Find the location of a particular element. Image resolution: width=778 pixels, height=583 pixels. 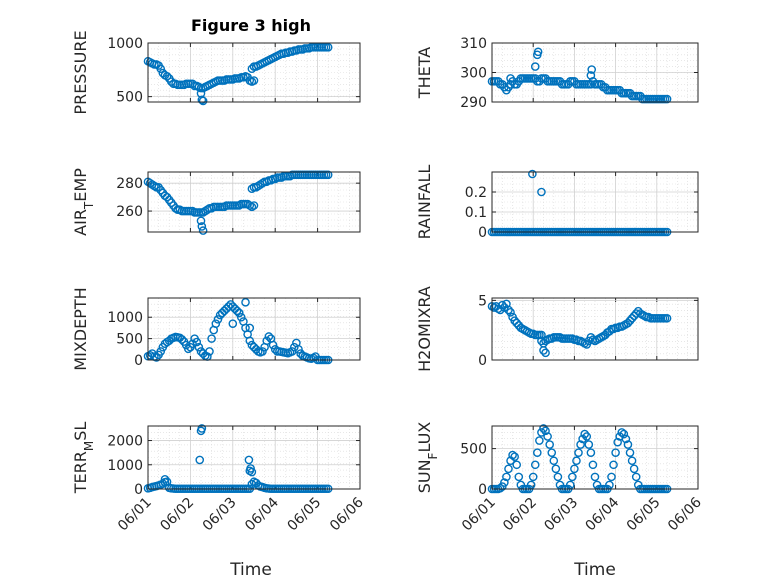

panel-pressure: 500 1000 PRESSURE is located at coordinates (216, 72).